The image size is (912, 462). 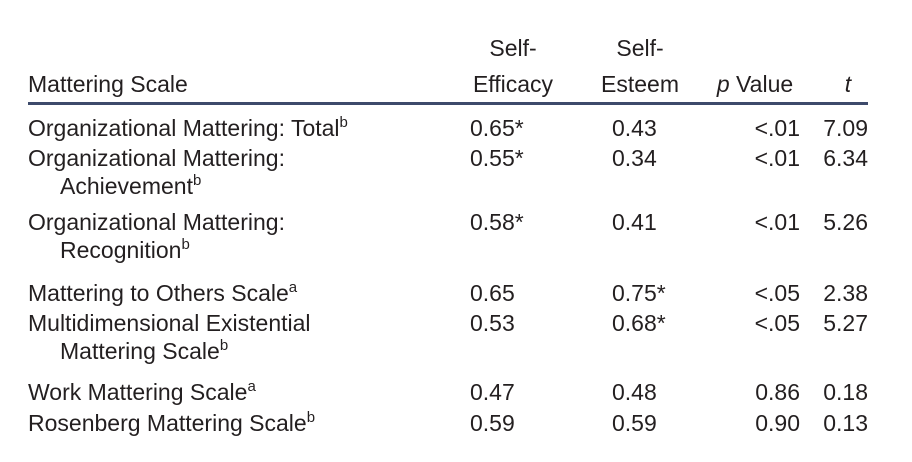 What do you see at coordinates (634, 392) in the screenshot?
I see `cell: 0.48` at bounding box center [634, 392].